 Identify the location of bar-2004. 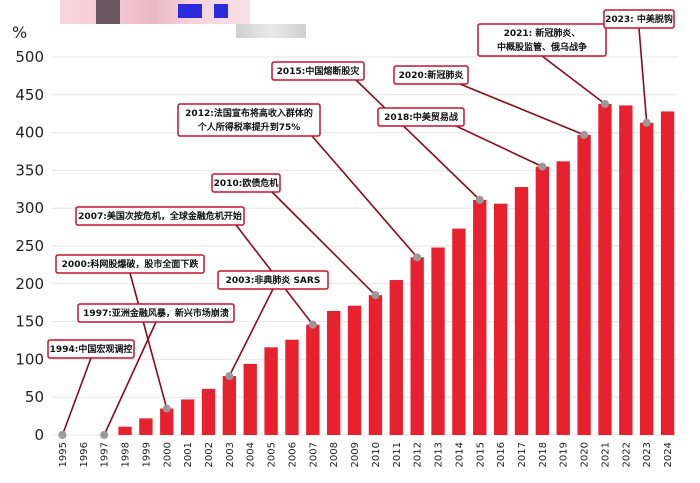
(250, 399).